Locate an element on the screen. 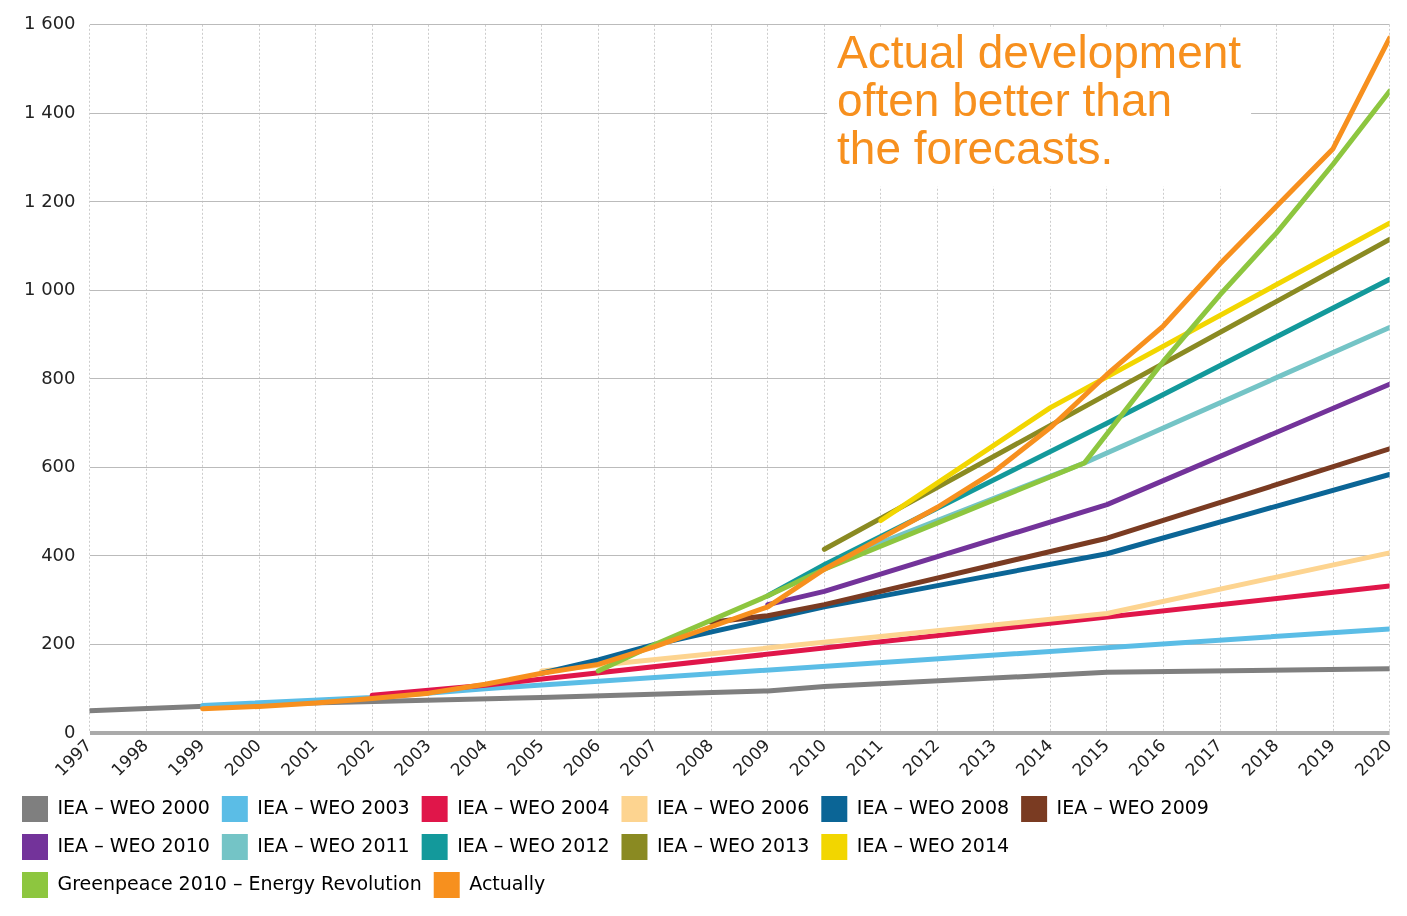  legend-label: IEA – WEO 2010 is located at coordinates (133, 844).